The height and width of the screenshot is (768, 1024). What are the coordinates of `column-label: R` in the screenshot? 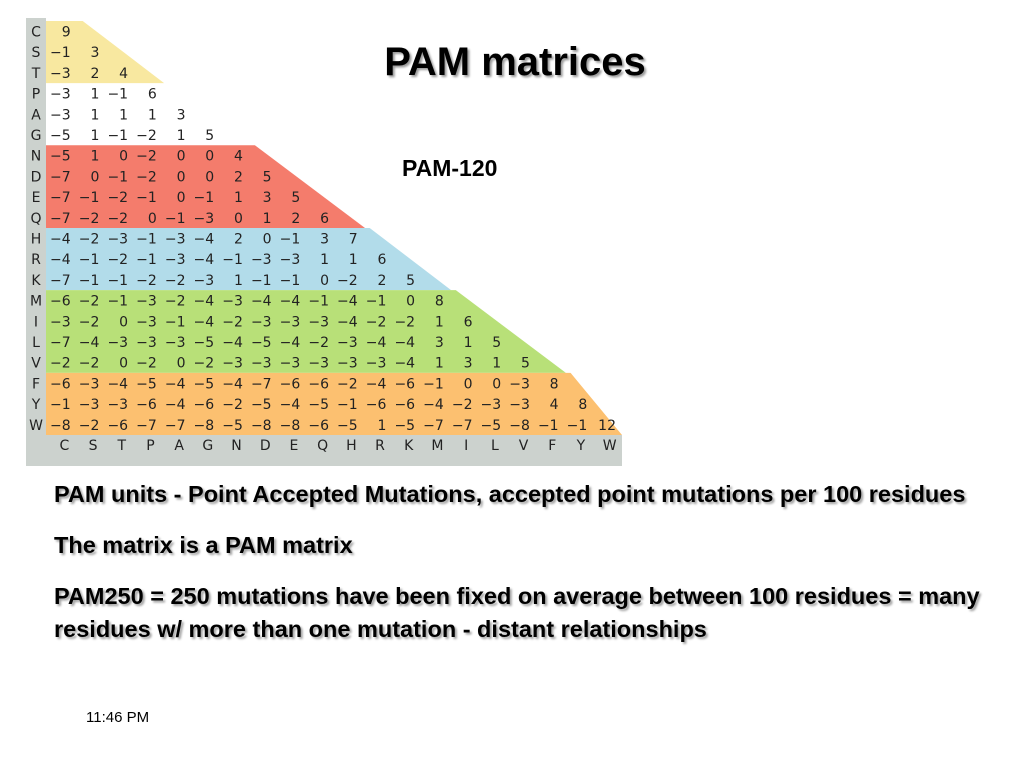 It's located at (380, 446).